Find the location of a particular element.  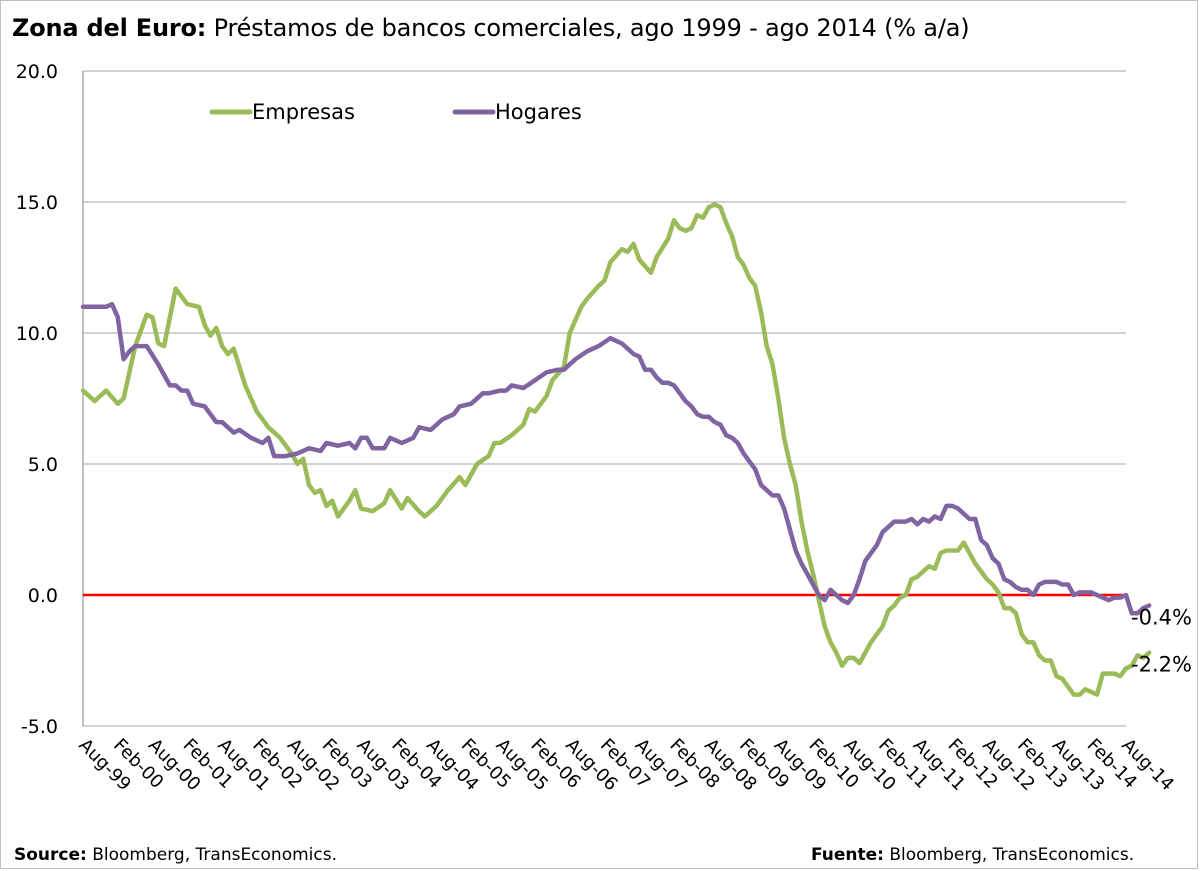

fuente-label: Fuente: is located at coordinates (847, 855).